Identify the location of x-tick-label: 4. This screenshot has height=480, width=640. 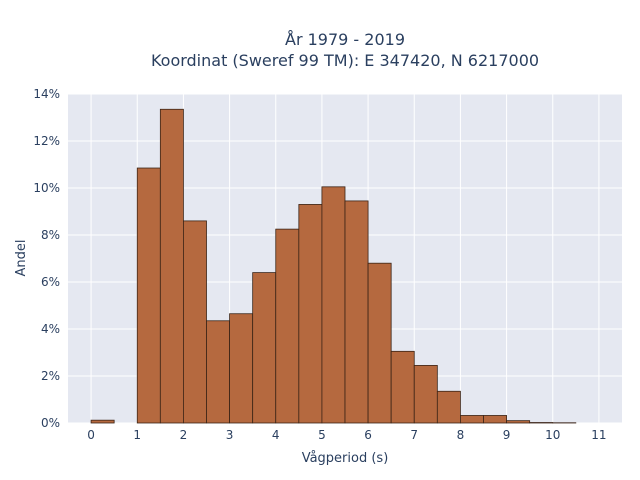
(276, 435).